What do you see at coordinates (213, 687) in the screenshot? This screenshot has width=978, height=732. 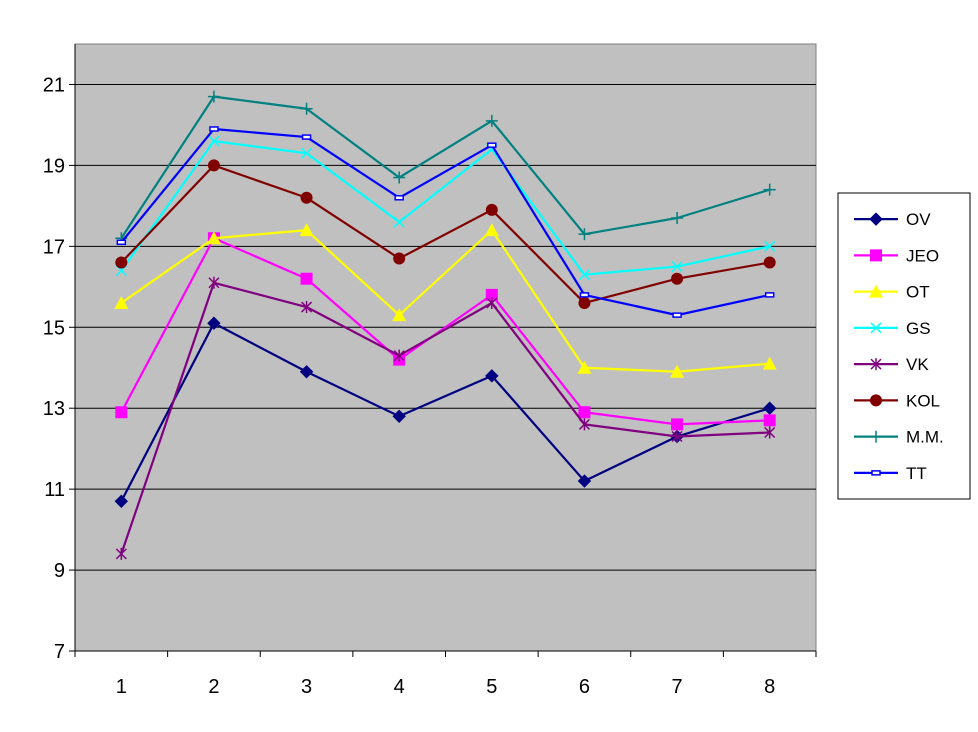 I see `x-tick-label: 2` at bounding box center [213, 687].